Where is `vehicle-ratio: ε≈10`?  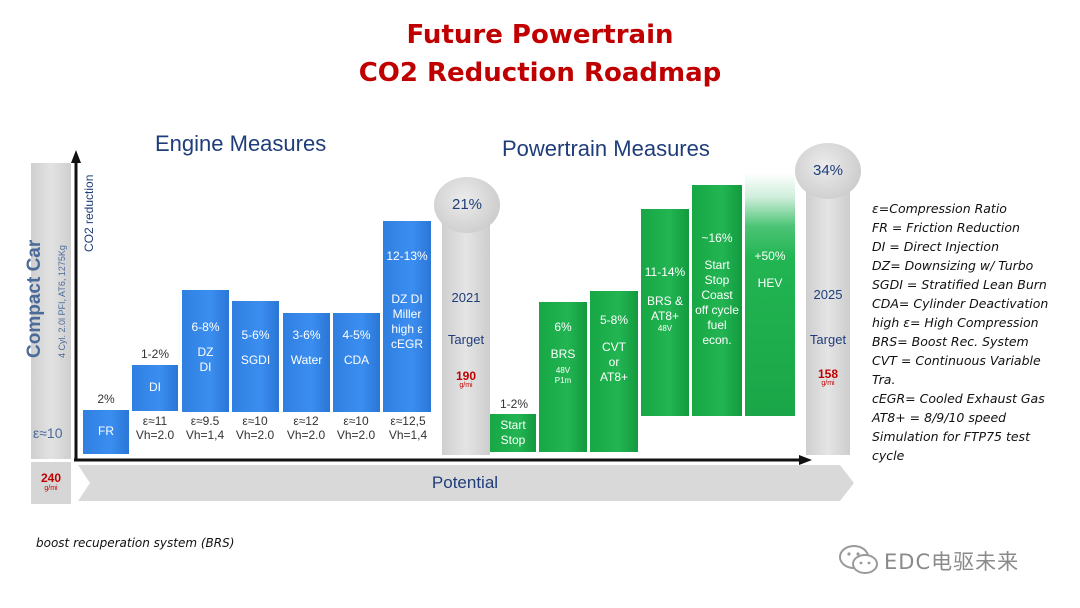 vehicle-ratio: ε≈10 is located at coordinates (48, 433).